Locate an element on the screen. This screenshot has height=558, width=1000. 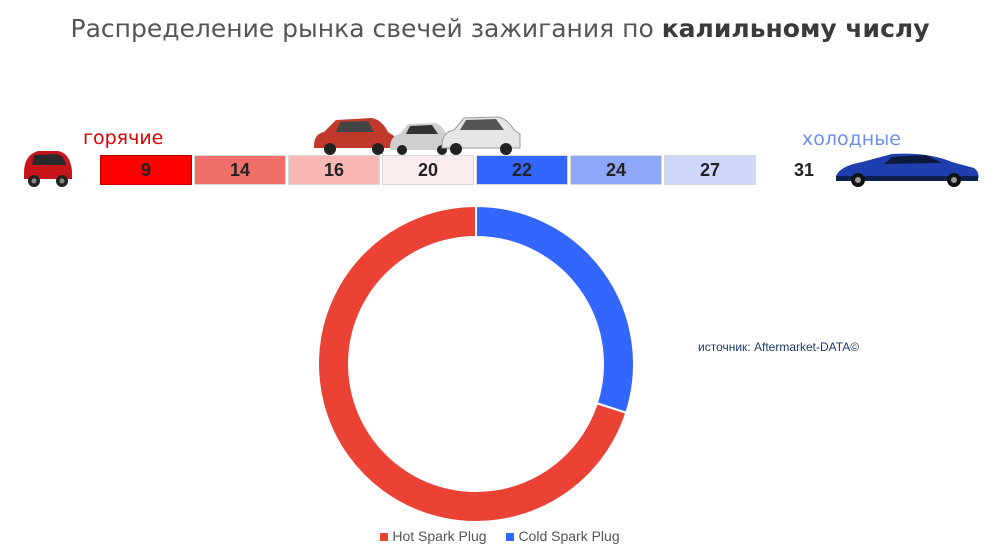
legend-item-hot: Hot Spark Plug is located at coordinates (433, 536).